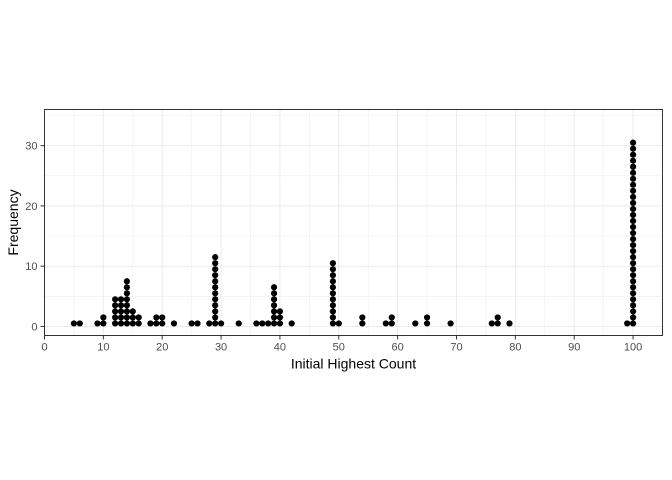 The width and height of the screenshot is (672, 480). I want to click on x-tick-label: 40, so click(280, 348).